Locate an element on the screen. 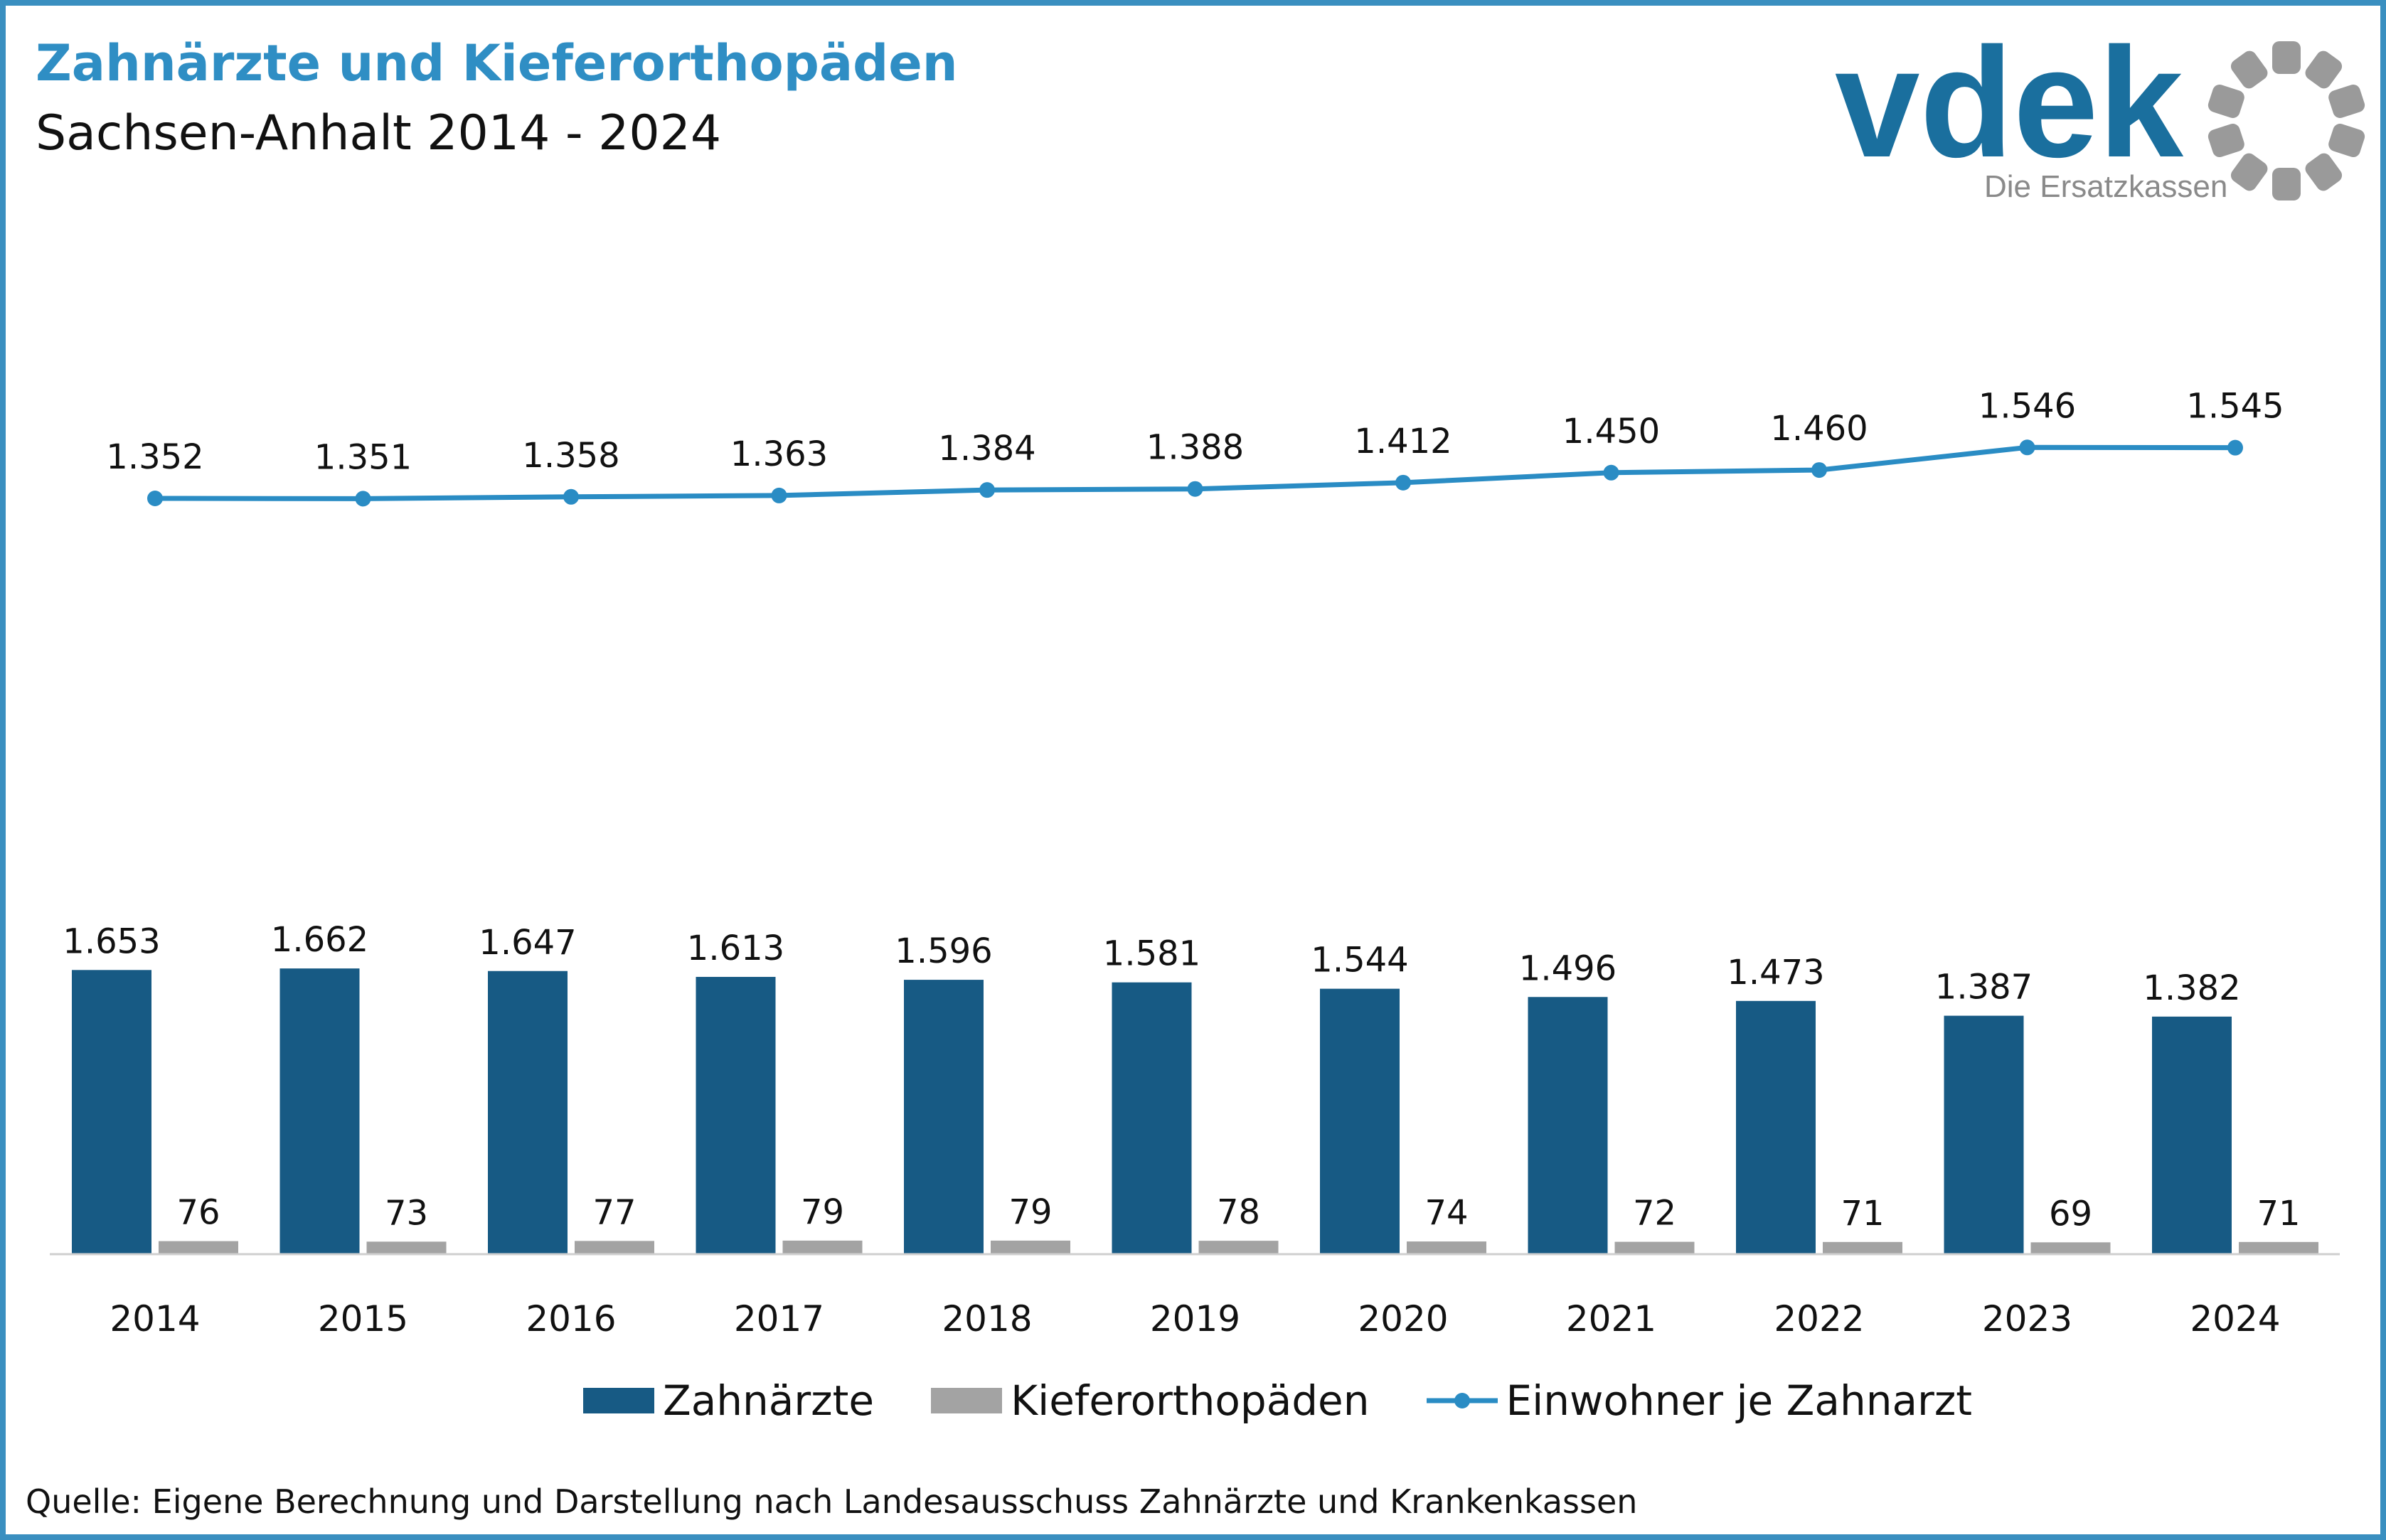  label-kieferorthopaeden-2015: 73 is located at coordinates (406, 1213).